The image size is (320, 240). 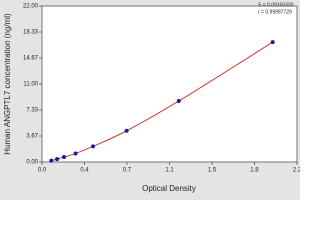 I want to click on annotation: S = 0.09150320, so click(x=276, y=5).